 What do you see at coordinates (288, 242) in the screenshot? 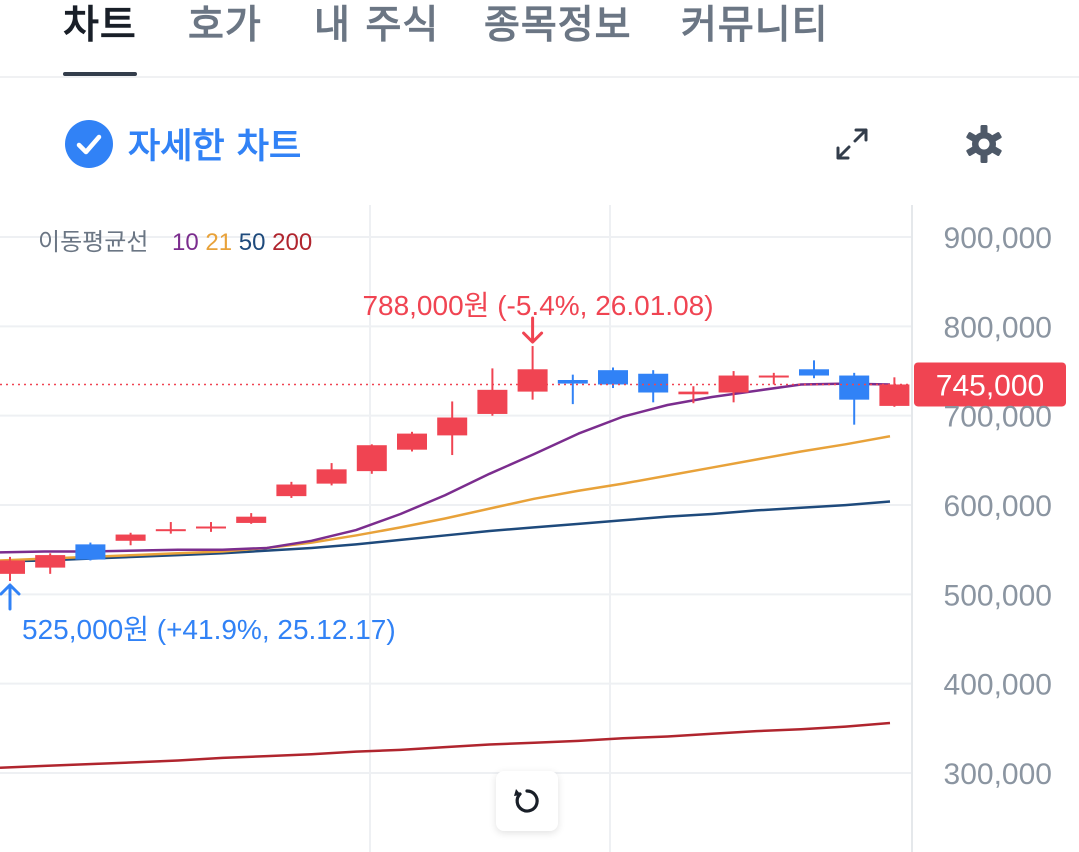
I see `ma-legend-period: 200` at bounding box center [288, 242].